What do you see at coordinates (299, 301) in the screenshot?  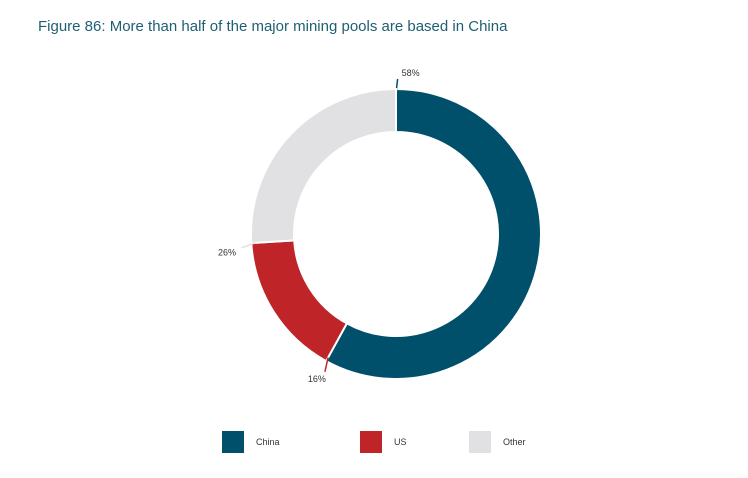 I see `slice-us` at bounding box center [299, 301].